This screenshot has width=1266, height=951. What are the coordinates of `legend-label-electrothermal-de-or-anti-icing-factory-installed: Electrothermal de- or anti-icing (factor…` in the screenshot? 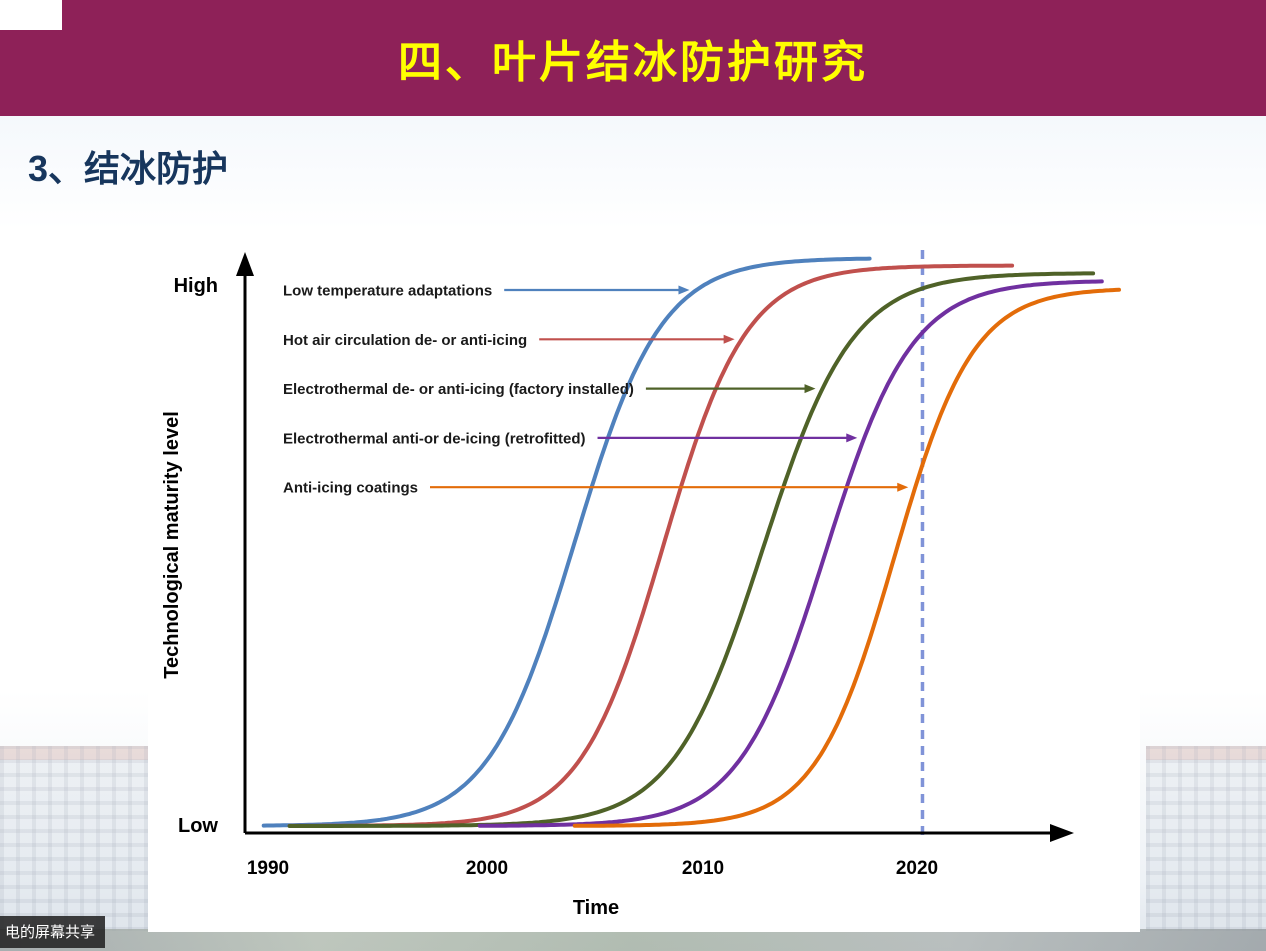 It's located at (458, 389).